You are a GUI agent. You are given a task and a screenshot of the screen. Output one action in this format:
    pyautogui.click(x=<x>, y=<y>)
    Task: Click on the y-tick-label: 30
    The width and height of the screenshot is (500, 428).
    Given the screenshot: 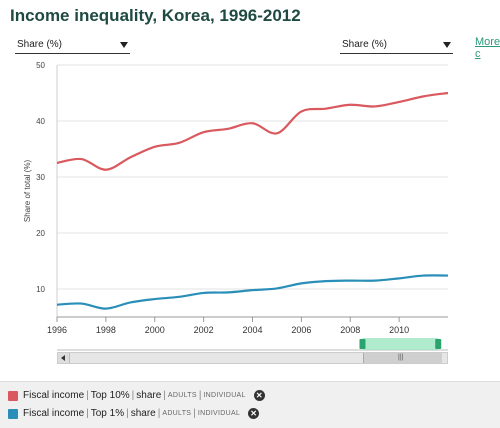 What is the action you would take?
    pyautogui.click(x=40, y=177)
    